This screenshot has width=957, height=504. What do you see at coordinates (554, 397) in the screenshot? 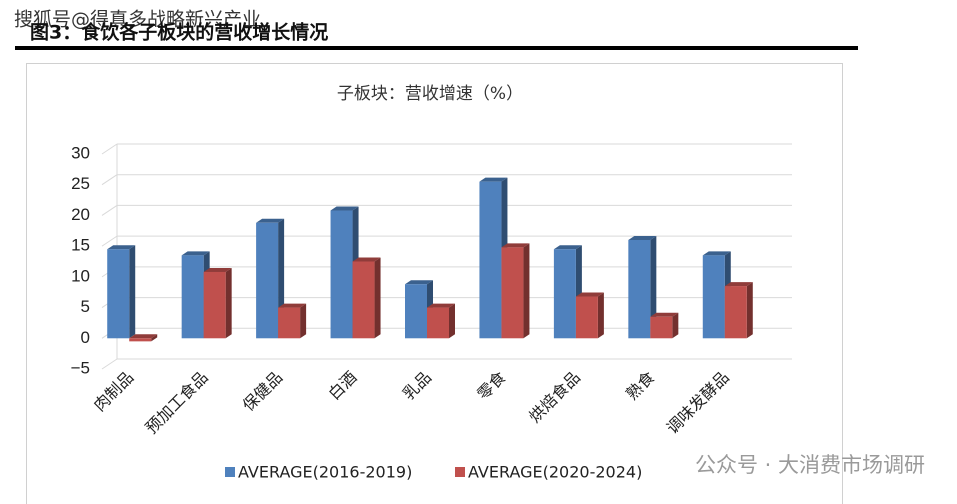
I see `x-tick-label: 烘焙食品` at bounding box center [554, 397].